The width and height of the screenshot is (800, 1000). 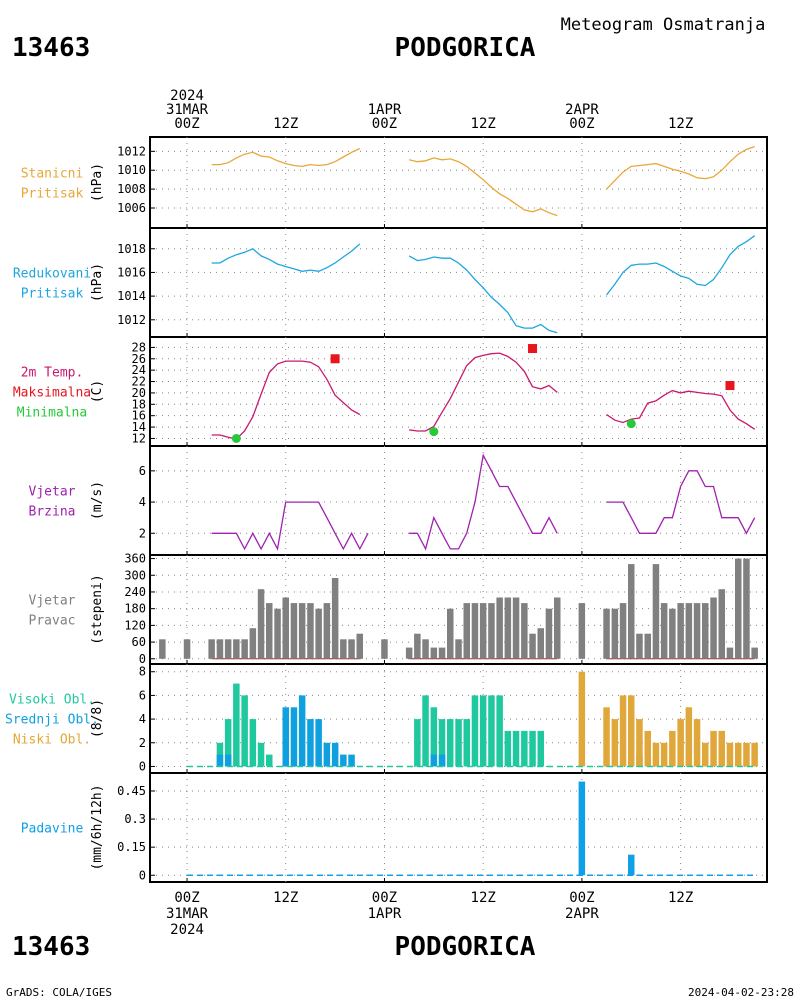 What do you see at coordinates (434, 432) in the screenshot?
I see `min-temp-marker` at bounding box center [434, 432].